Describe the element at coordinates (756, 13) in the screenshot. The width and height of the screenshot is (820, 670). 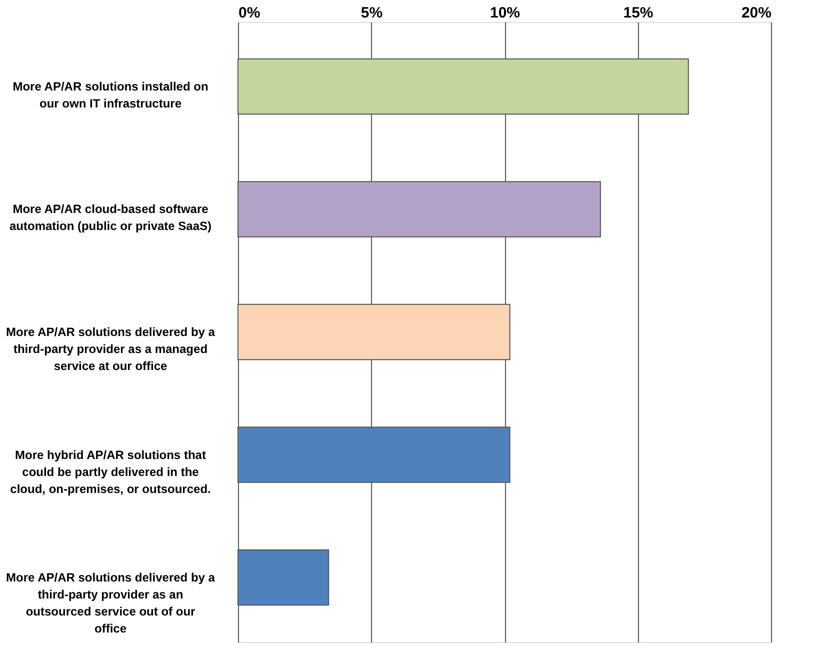
I see `x-tick-label: 20%` at that location.